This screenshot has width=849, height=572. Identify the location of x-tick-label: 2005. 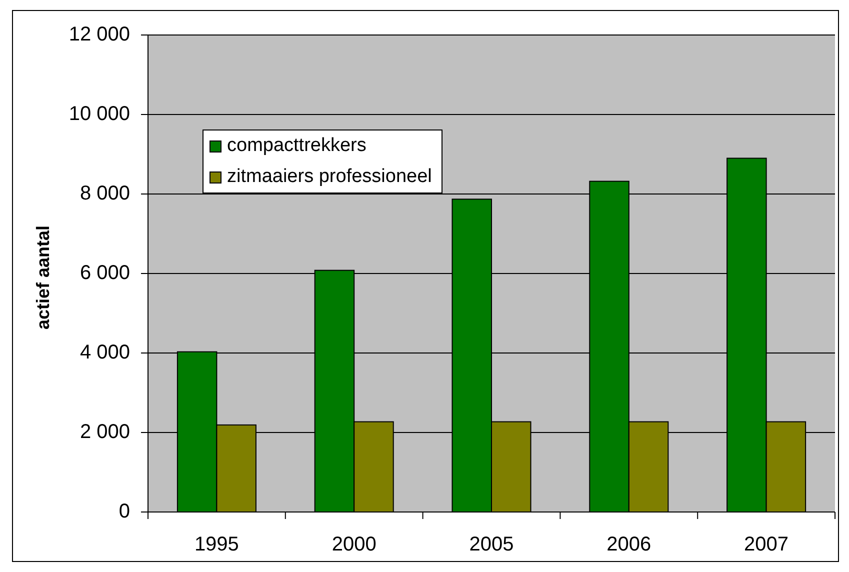
(491, 544).